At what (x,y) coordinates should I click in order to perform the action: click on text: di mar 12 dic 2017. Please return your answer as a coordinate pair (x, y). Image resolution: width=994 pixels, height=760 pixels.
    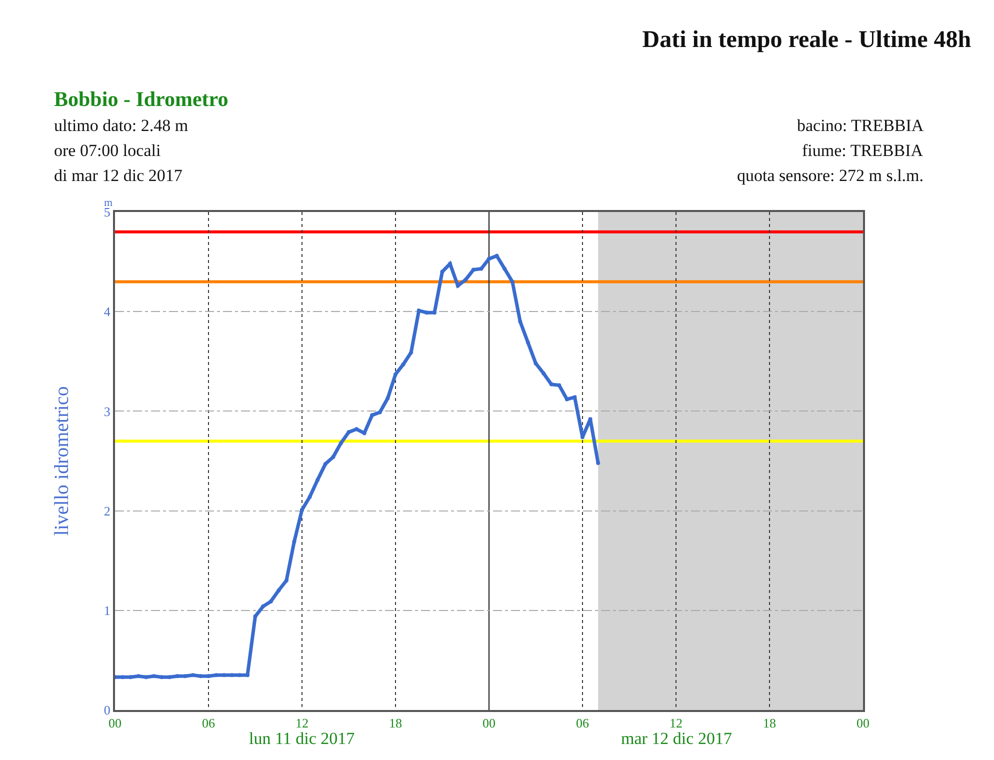
    Looking at the image, I should click on (118, 175).